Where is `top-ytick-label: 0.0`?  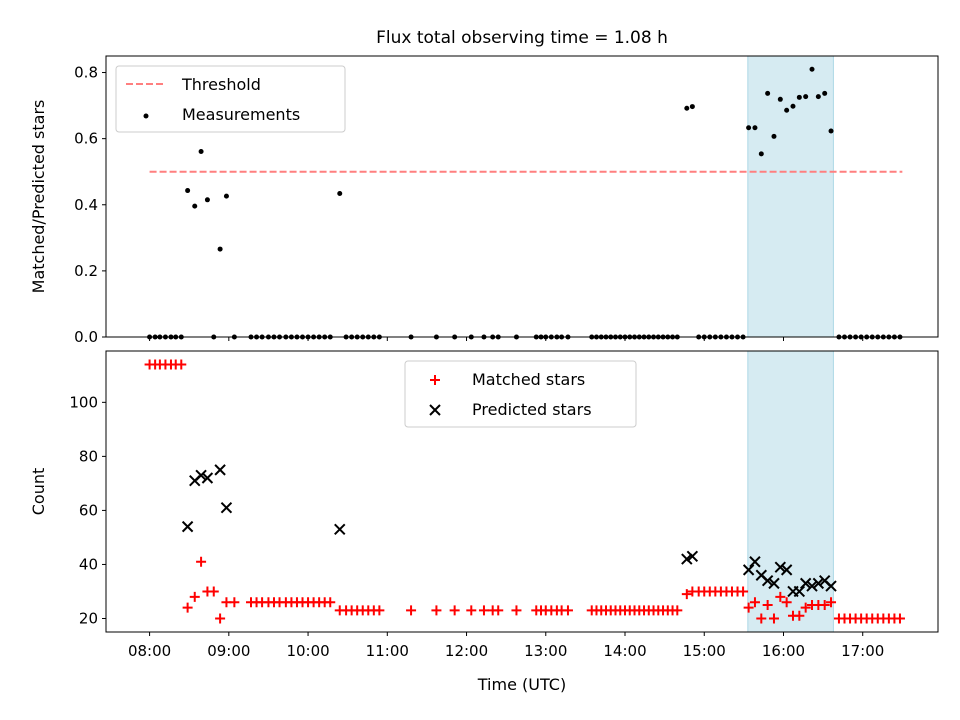 top-ytick-label: 0.0 is located at coordinates (86, 337).